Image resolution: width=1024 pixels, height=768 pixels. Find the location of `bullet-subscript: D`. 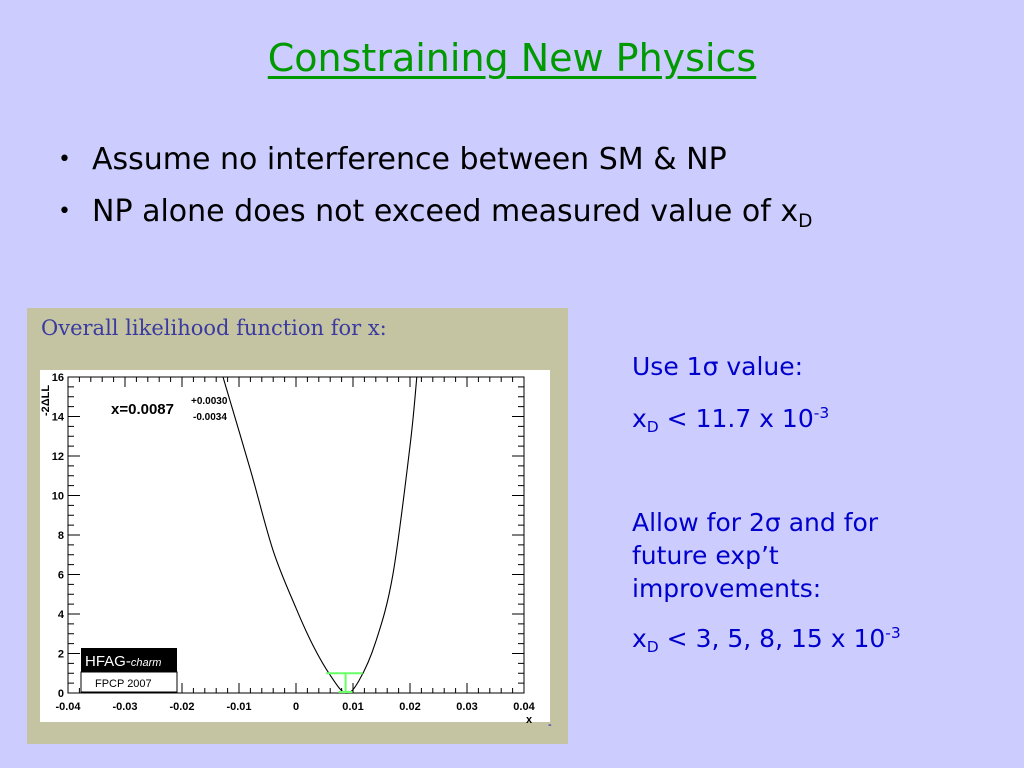

bullet-subscript: D is located at coordinates (805, 221).